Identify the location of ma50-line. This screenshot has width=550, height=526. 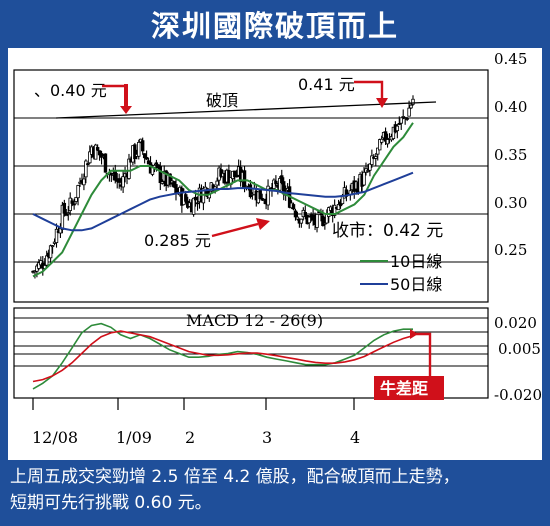
(223, 201).